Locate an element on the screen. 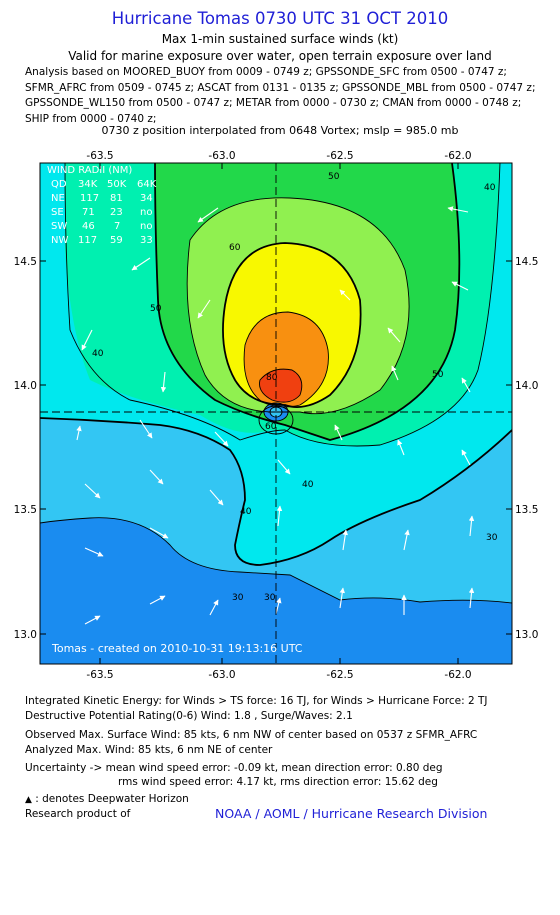  wind-radii-cell: 34 is located at coordinates (146, 198).